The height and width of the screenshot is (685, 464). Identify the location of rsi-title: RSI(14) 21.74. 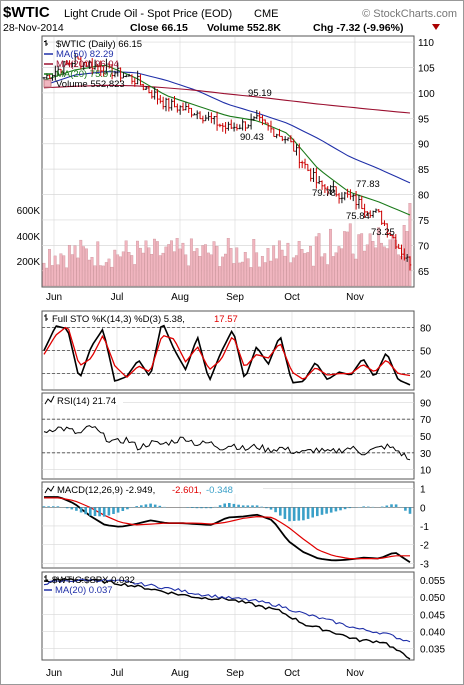
(86, 401).